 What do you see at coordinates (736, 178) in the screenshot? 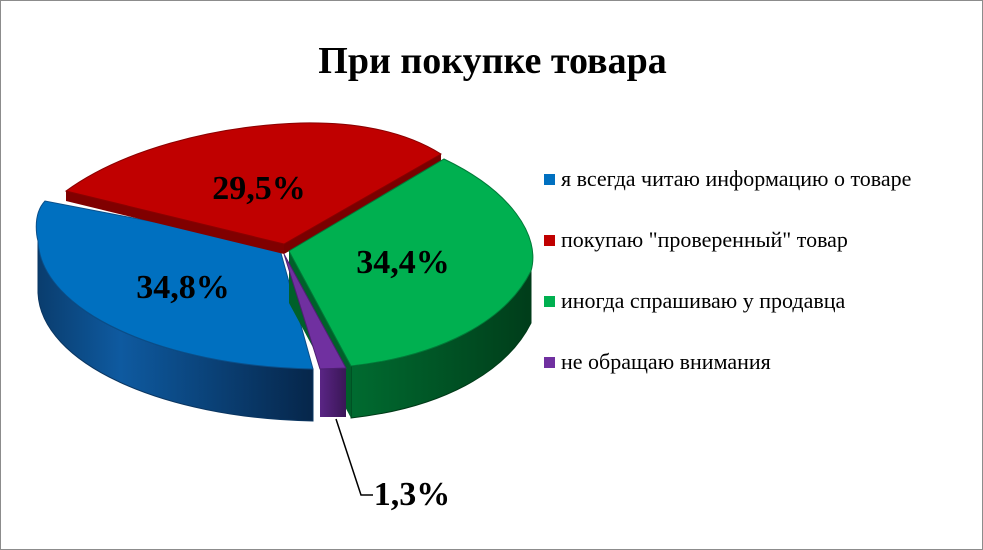
I see `legend-label: я всегда читаю информацию о товаре` at bounding box center [736, 178].